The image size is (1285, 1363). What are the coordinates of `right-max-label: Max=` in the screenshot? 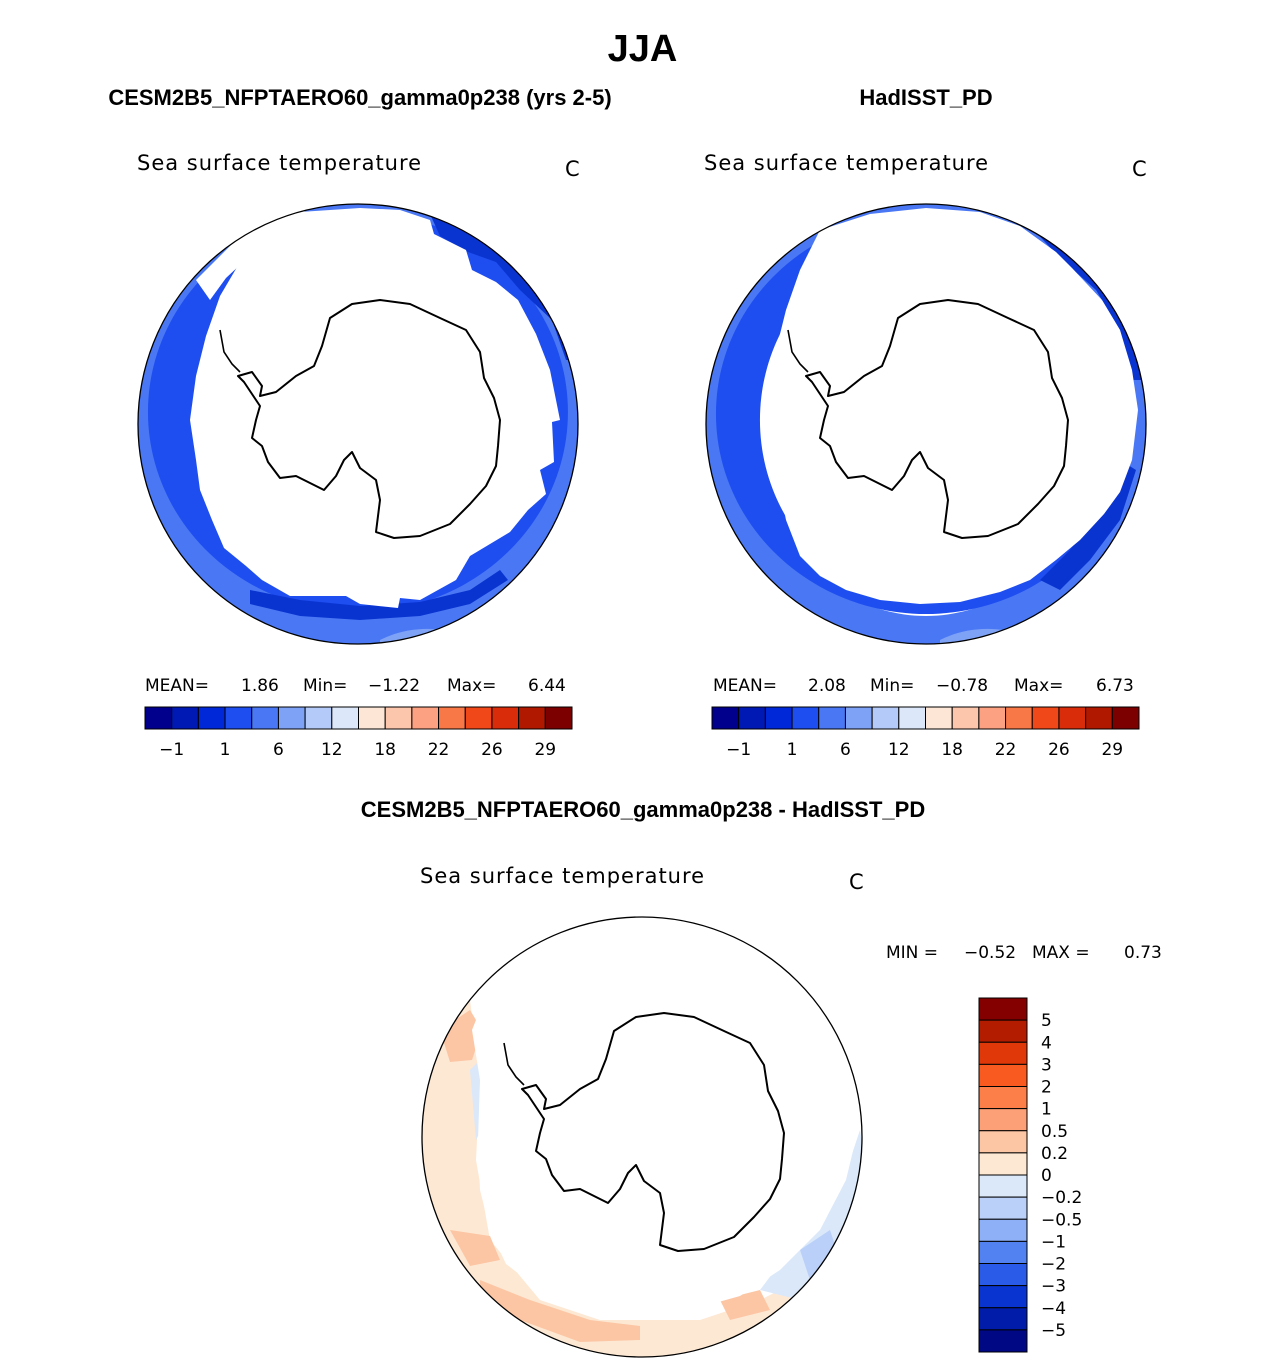 It's located at (1039, 686).